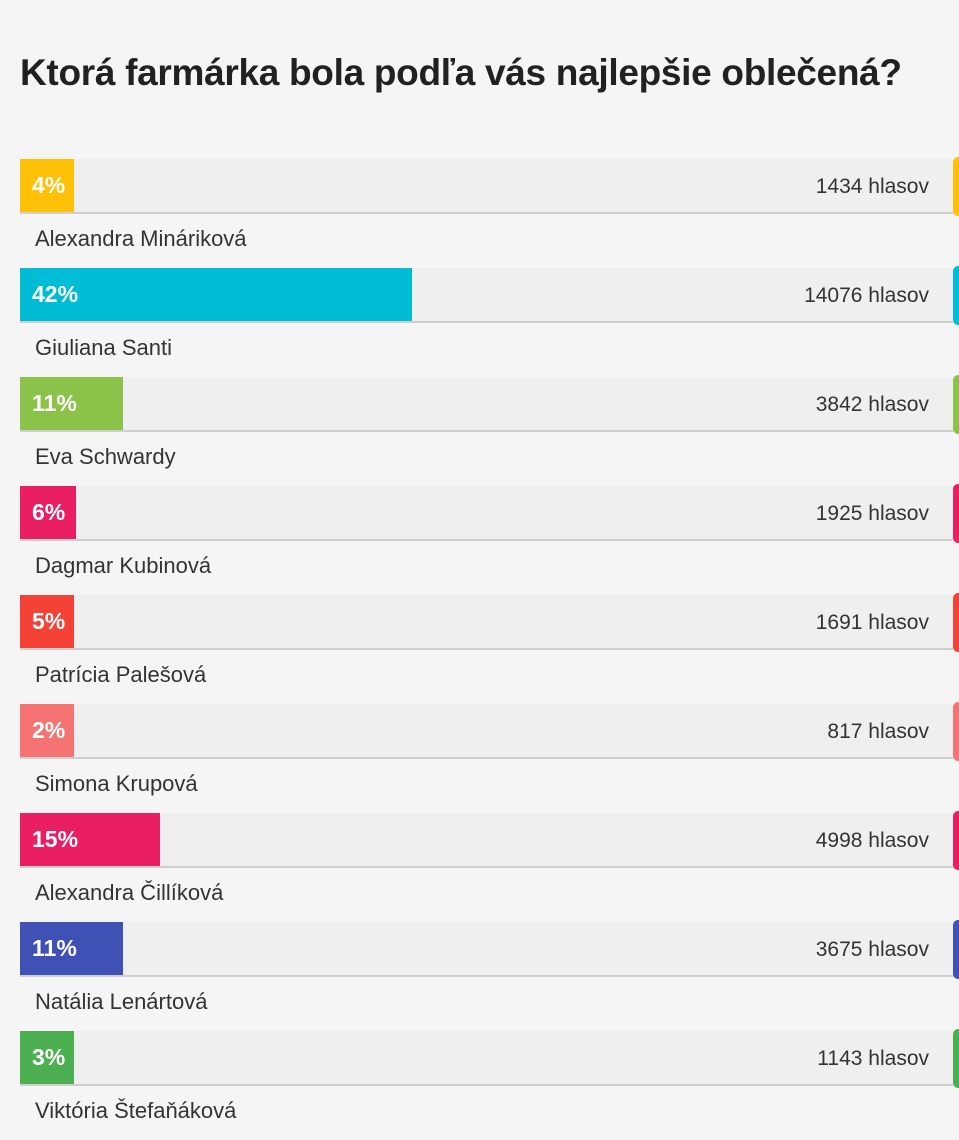 This screenshot has width=959, height=1140. Describe the element at coordinates (872, 404) in the screenshot. I see `vote-count: 3842 hlasov` at that location.